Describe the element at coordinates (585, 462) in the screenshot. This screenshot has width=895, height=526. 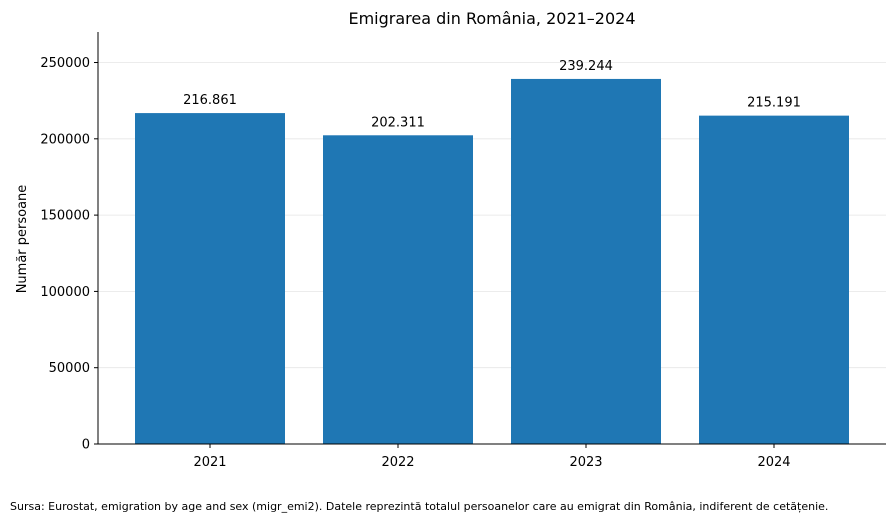
I see `x-tick-label-2023: 2023` at that location.